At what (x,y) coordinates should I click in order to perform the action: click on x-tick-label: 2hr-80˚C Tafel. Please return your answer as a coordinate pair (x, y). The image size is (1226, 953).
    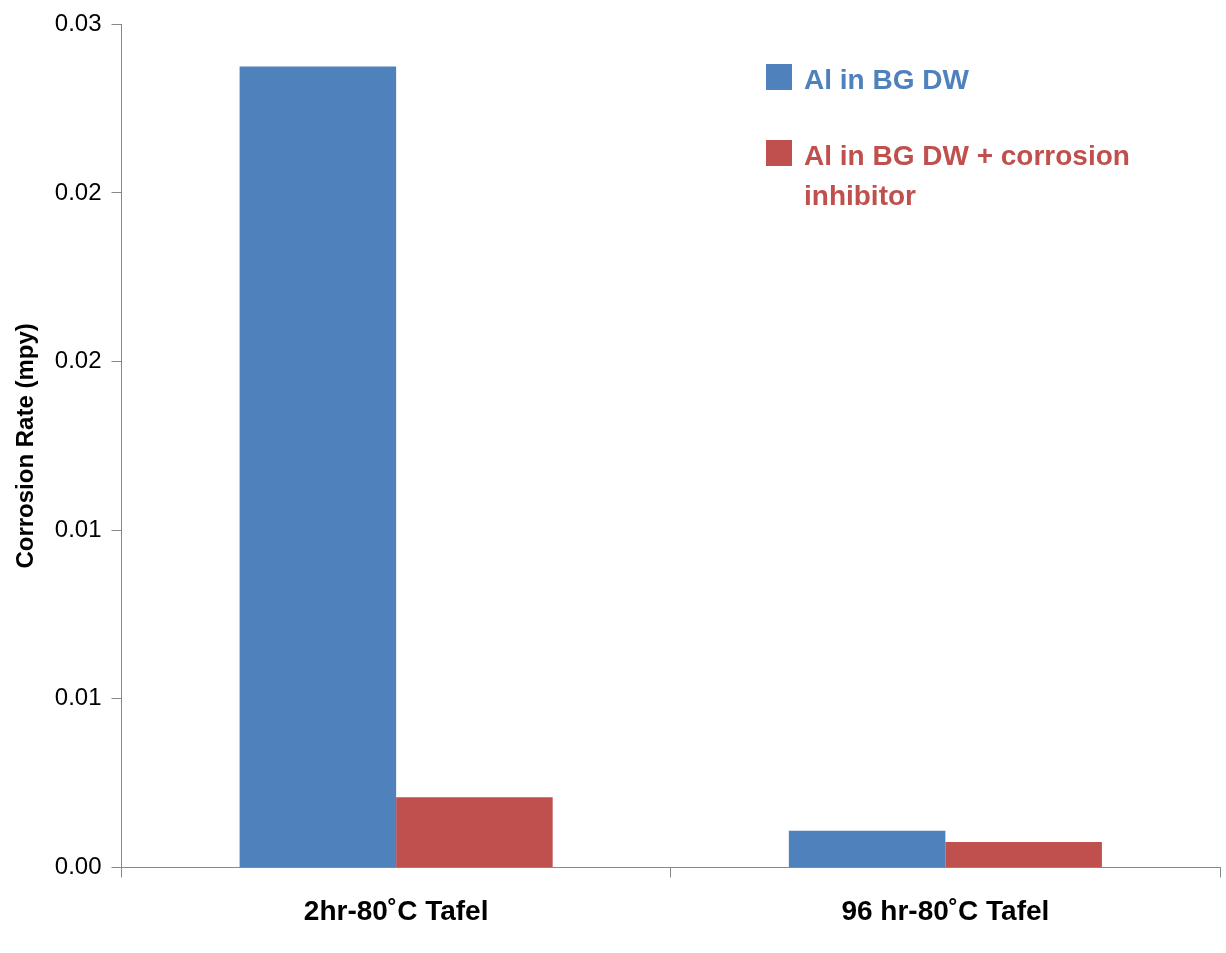
    Looking at the image, I should click on (396, 910).